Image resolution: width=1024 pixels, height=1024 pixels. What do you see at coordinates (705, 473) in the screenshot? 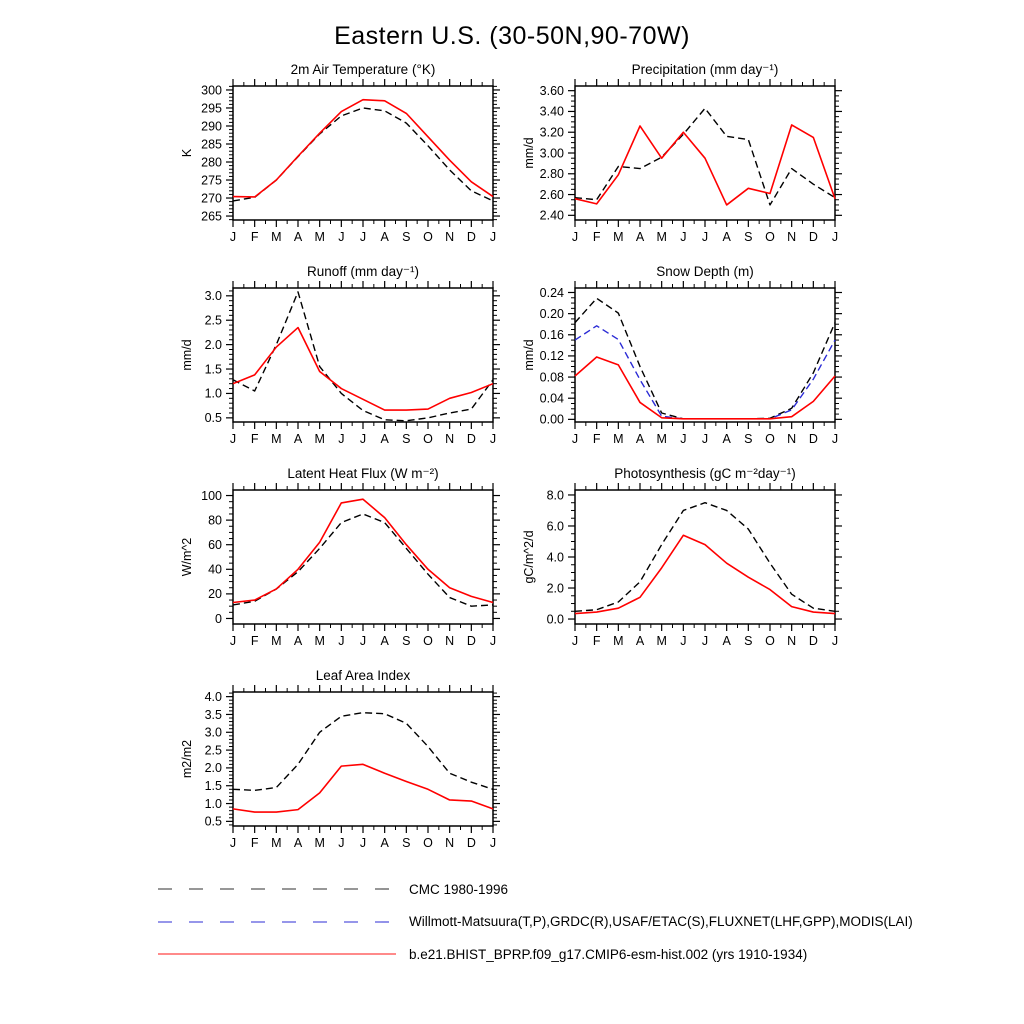
I see `chart-title: Photosynthesis (gC m⁻²day⁻¹)` at bounding box center [705, 473].